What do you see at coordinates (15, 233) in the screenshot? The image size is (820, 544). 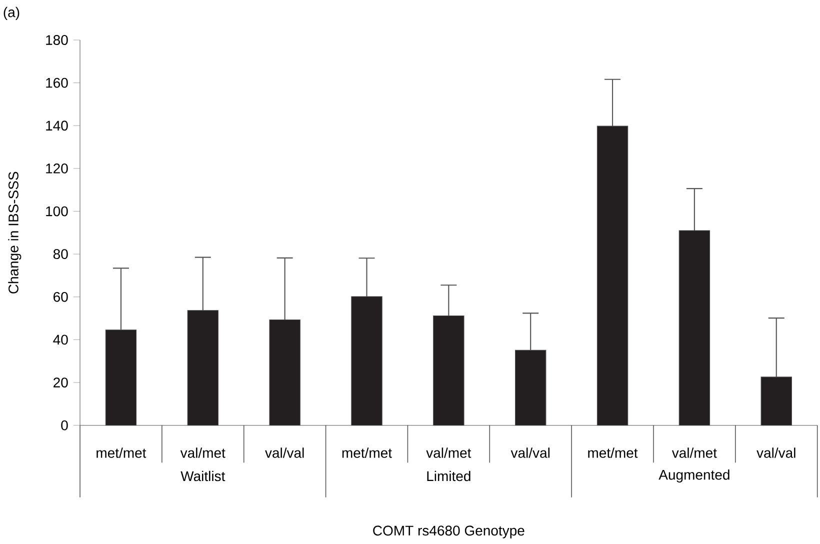 I see `y-axis-title: Change in IBS-SSS` at bounding box center [15, 233].